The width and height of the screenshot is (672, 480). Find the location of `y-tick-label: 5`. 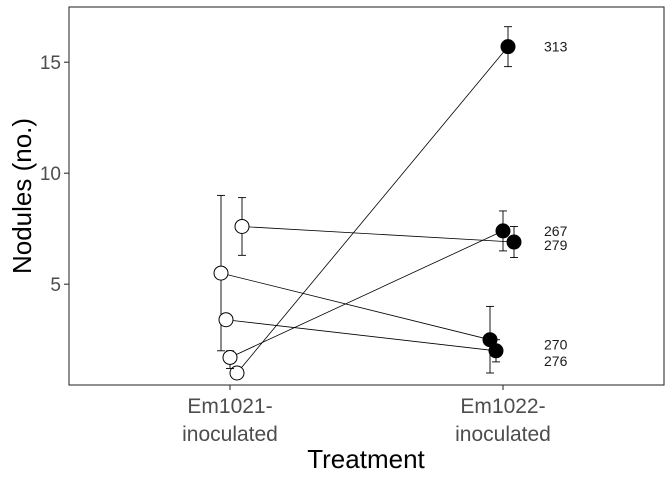

y-tick-label: 5 is located at coordinates (55, 285).